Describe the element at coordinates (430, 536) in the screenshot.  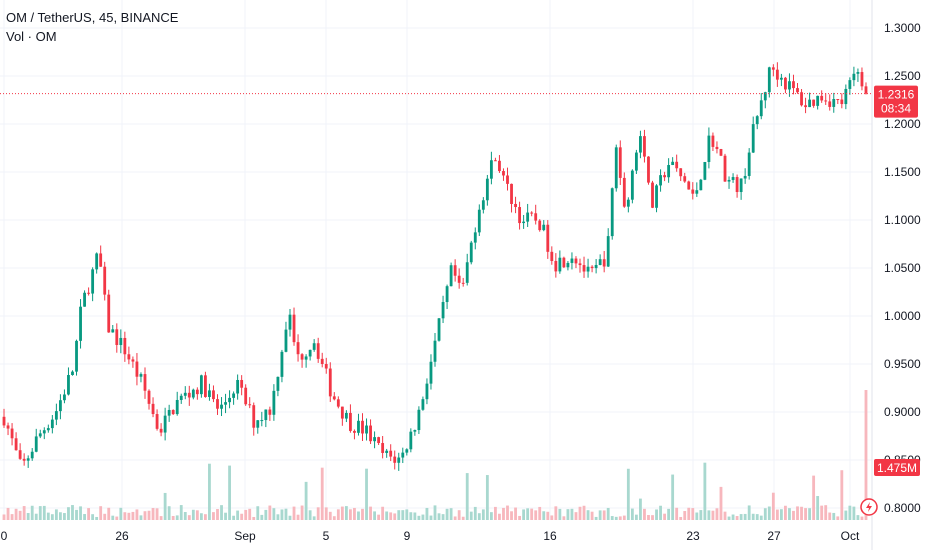
I see `time-axis: 0 26 Sep 5 9 16 23 27 Oct` at that location.